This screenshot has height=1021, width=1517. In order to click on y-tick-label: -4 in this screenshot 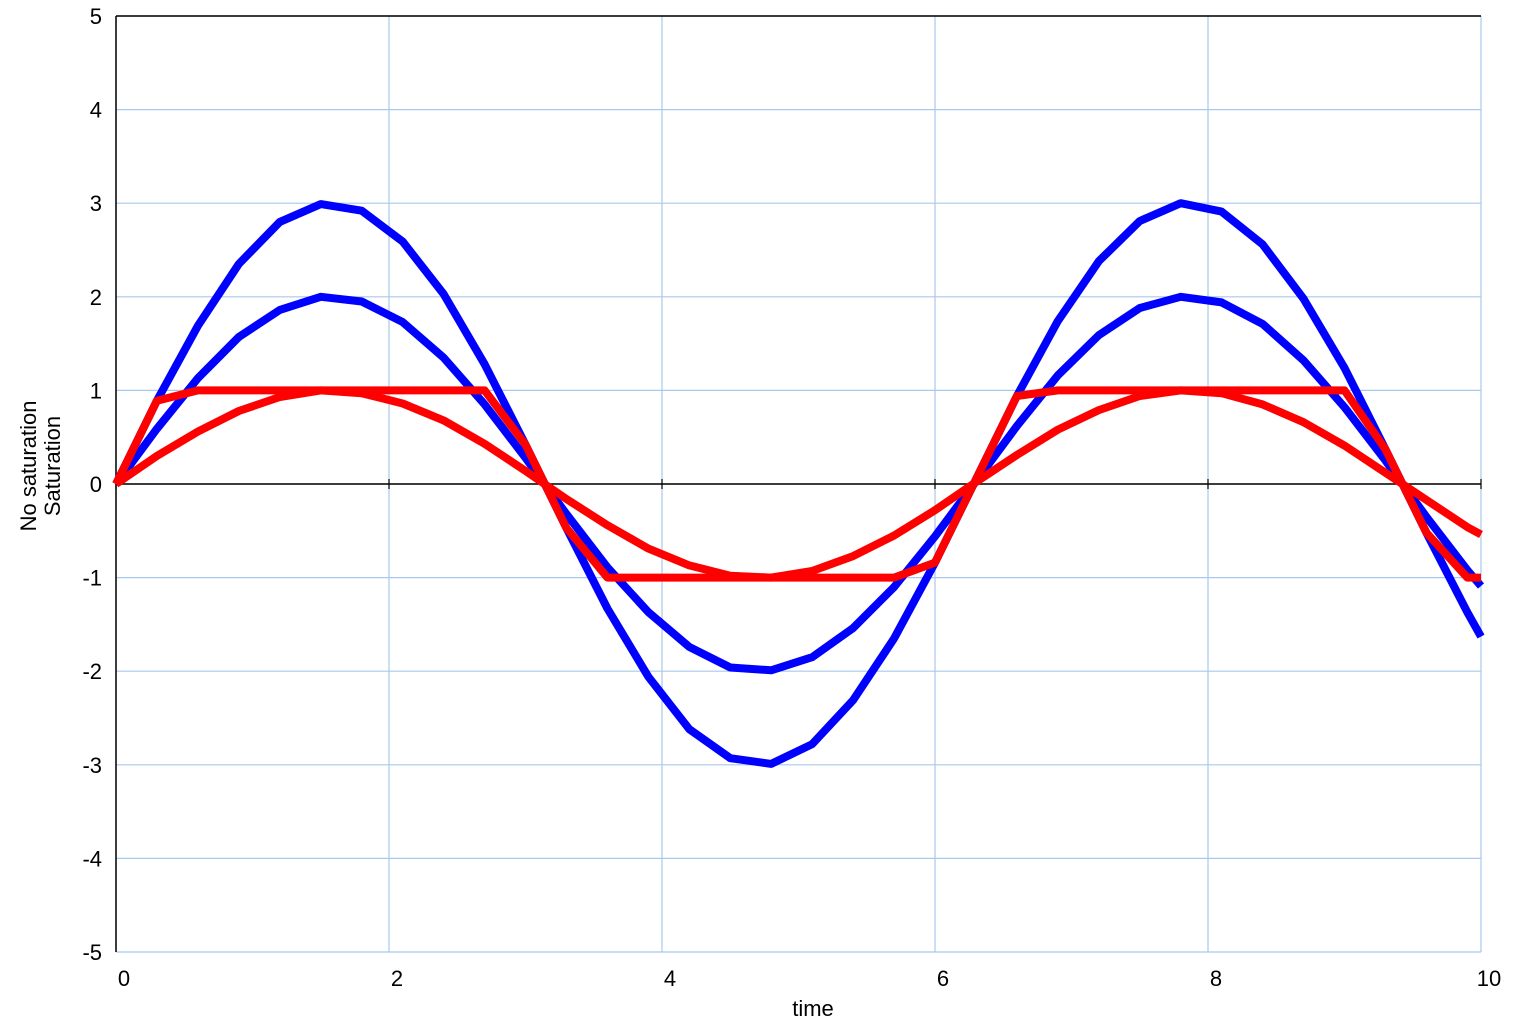, I will do `click(92, 858)`.